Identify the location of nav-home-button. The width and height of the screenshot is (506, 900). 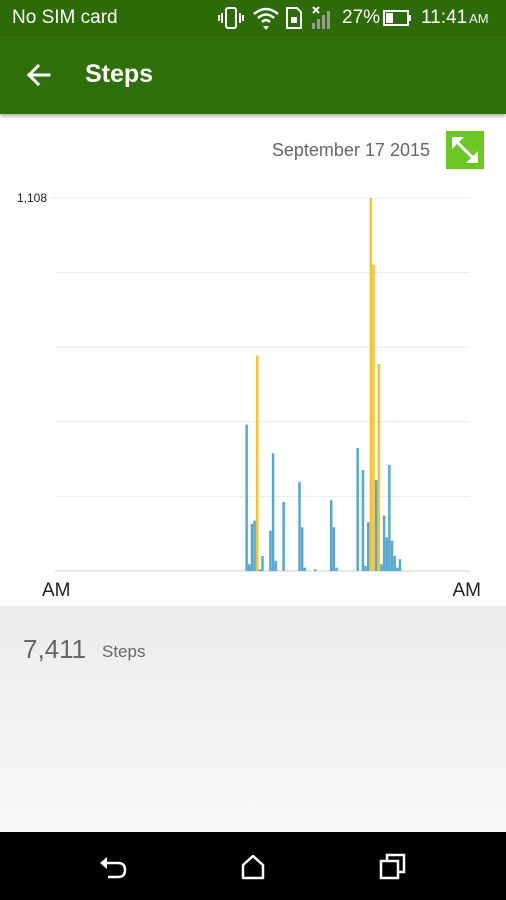
(253, 867).